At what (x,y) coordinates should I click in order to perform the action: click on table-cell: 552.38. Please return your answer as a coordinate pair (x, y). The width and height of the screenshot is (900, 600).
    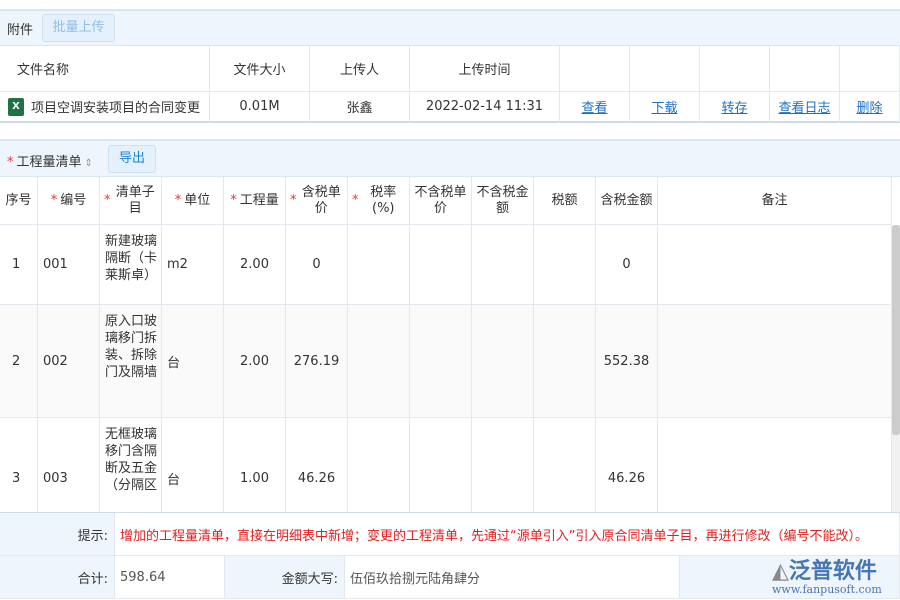
    Looking at the image, I should click on (627, 361).